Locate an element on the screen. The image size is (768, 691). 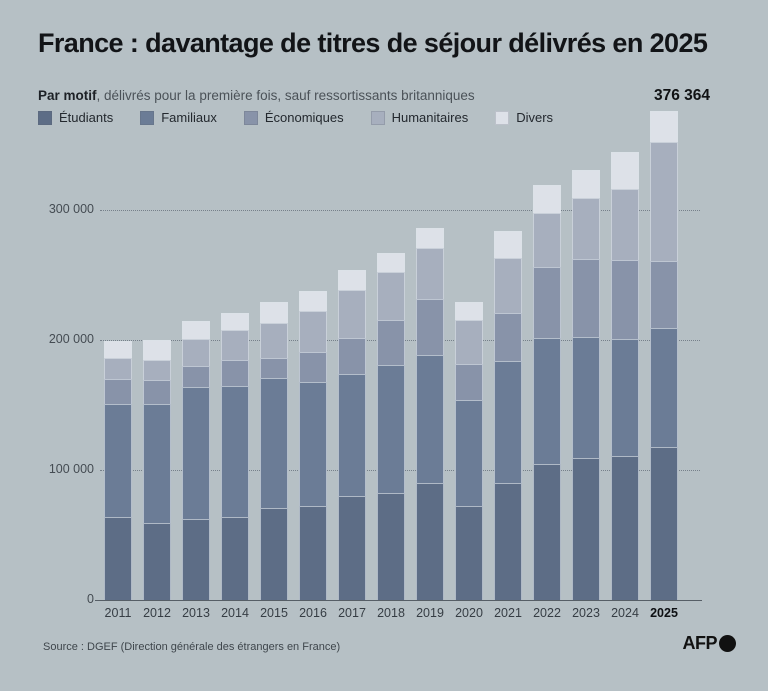
bar-segment-2021-humanitaires is located at coordinates (508, 286).